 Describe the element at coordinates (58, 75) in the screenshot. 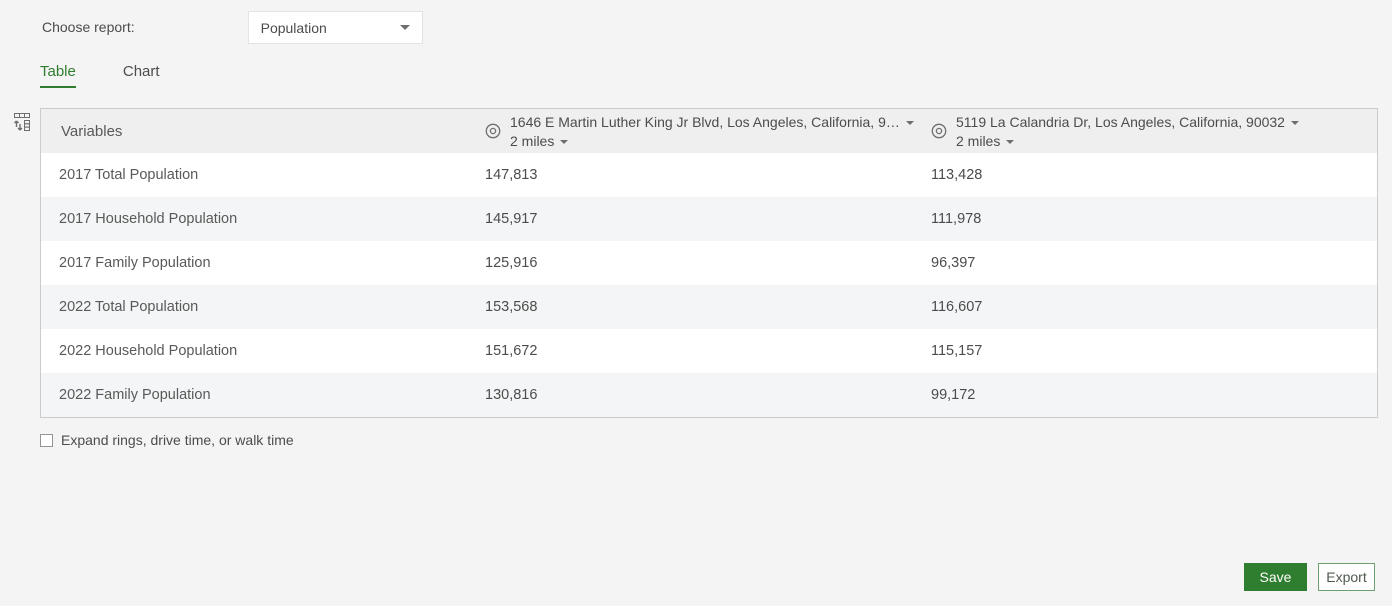

I see `tab-table: Table` at that location.